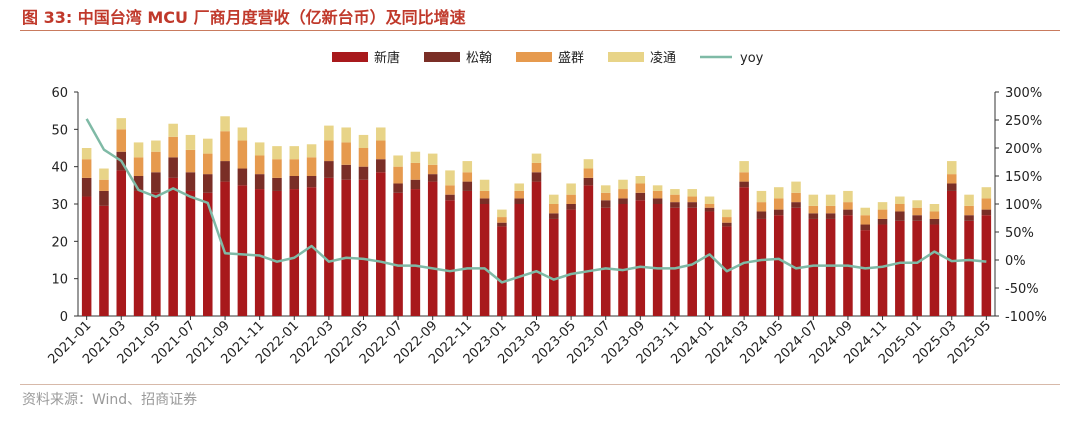  What do you see at coordinates (59, 93) in the screenshot?
I see `y-left-tick-label: 60` at bounding box center [59, 93].